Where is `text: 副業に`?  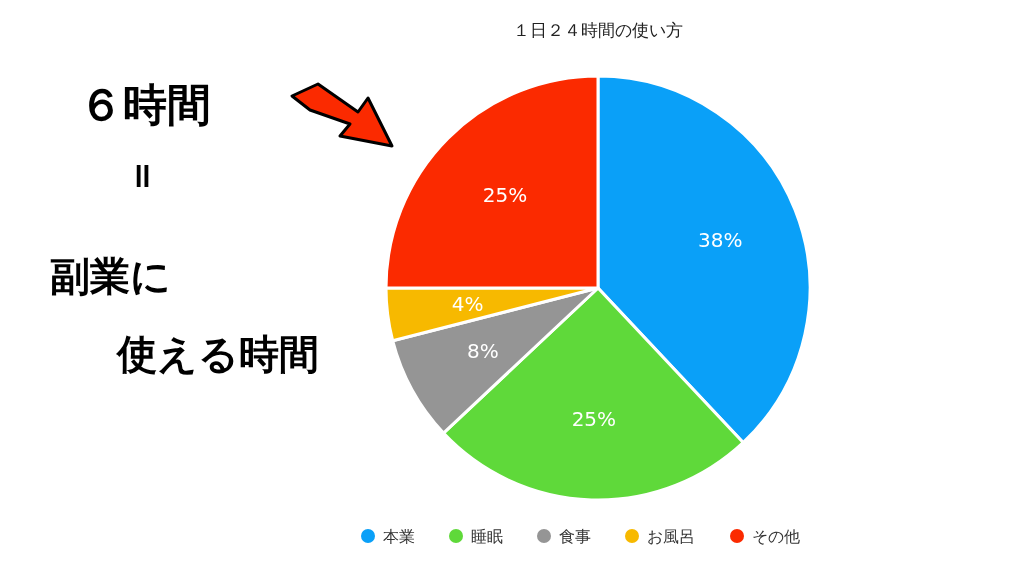
text: 副業に is located at coordinates (110, 276).